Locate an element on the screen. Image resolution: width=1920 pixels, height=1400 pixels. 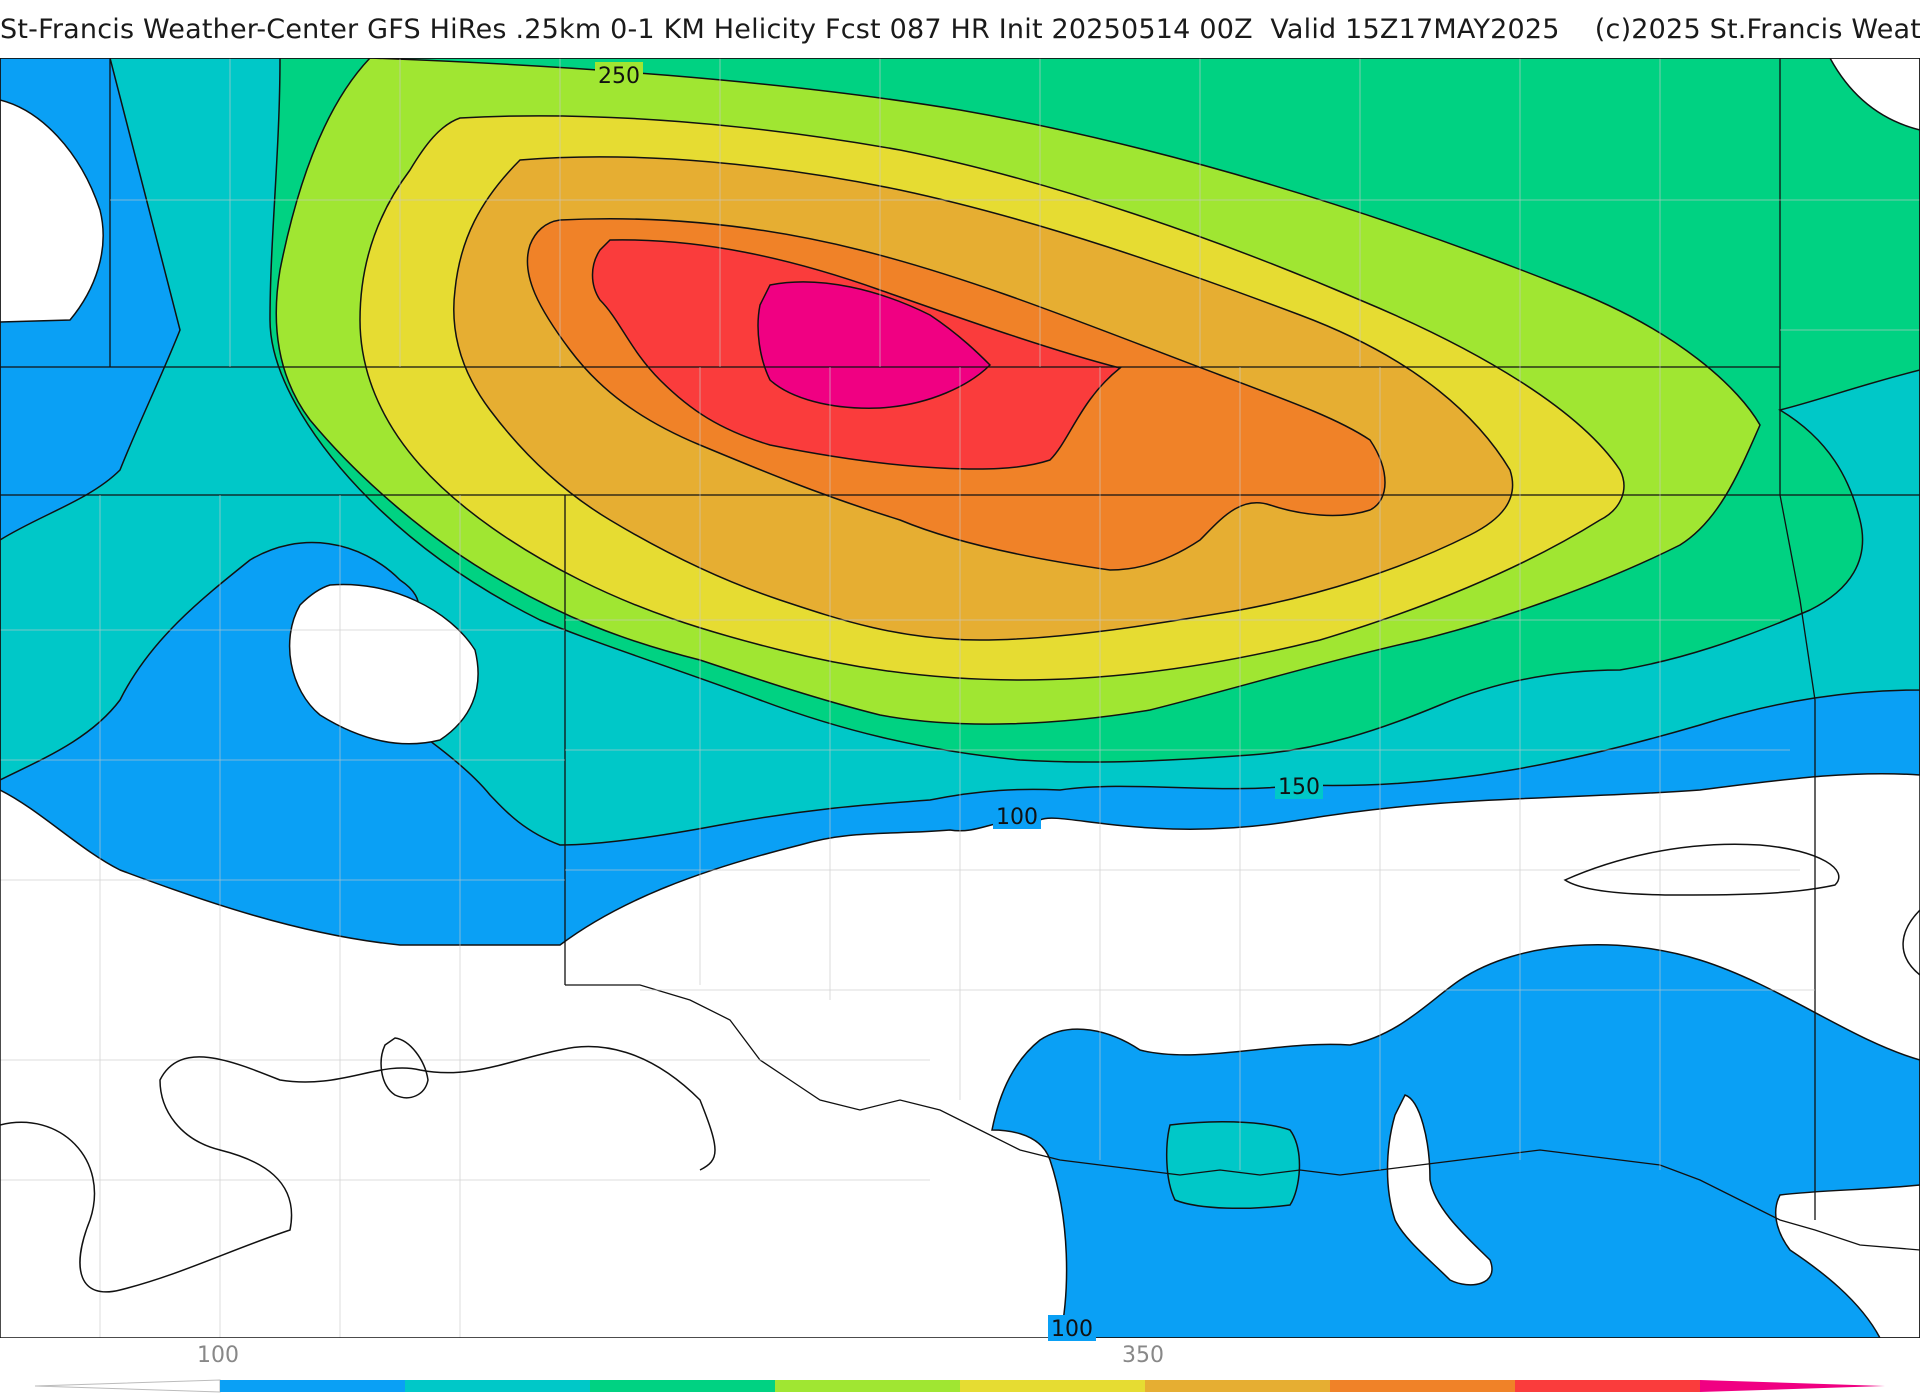
contour-label-bg-100-south is located at coordinates (1072, 1328).